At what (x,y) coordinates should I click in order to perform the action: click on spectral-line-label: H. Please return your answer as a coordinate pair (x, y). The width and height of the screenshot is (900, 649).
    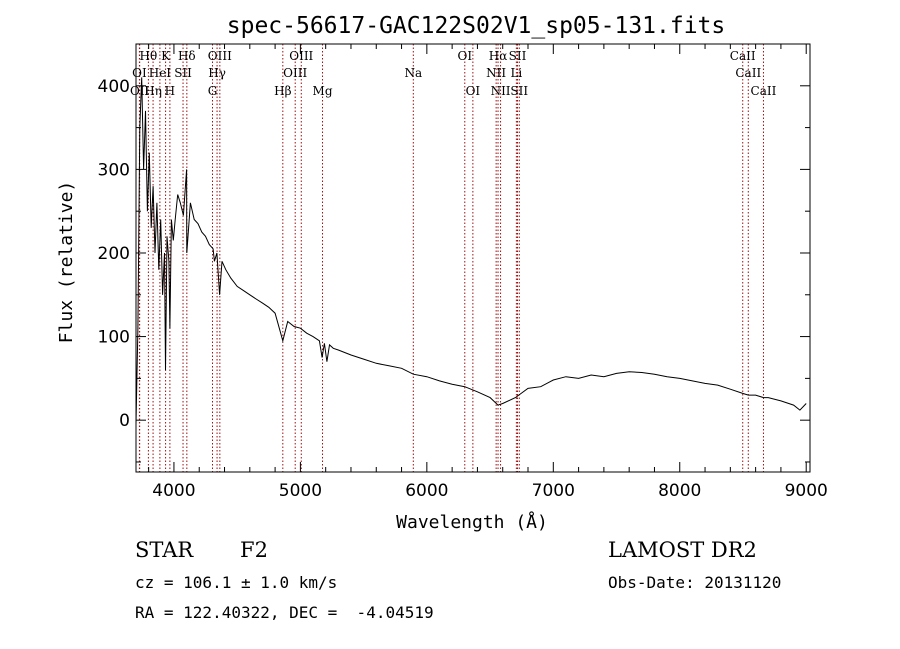
    Looking at the image, I should click on (170, 91).